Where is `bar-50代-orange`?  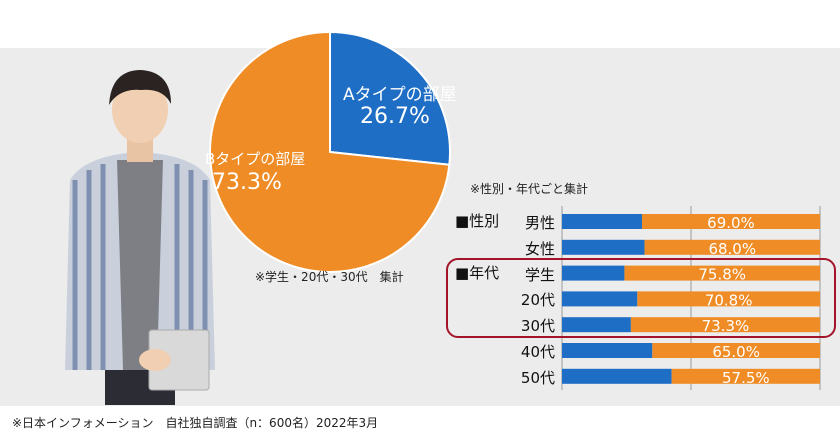 bar-50代-orange is located at coordinates (745, 376).